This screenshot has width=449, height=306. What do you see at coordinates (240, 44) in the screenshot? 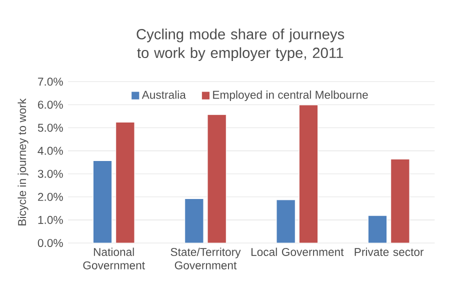
I see `chart-title: Cycling mode share of journeys to work by employer type, 2011` at bounding box center [240, 44].